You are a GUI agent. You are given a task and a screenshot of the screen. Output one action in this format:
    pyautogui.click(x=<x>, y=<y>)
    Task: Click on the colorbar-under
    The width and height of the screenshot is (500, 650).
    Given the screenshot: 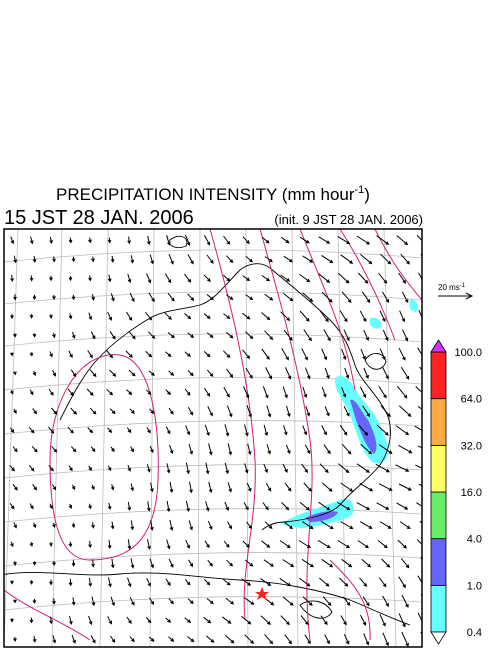 What is the action you would take?
    pyautogui.click(x=438, y=638)
    